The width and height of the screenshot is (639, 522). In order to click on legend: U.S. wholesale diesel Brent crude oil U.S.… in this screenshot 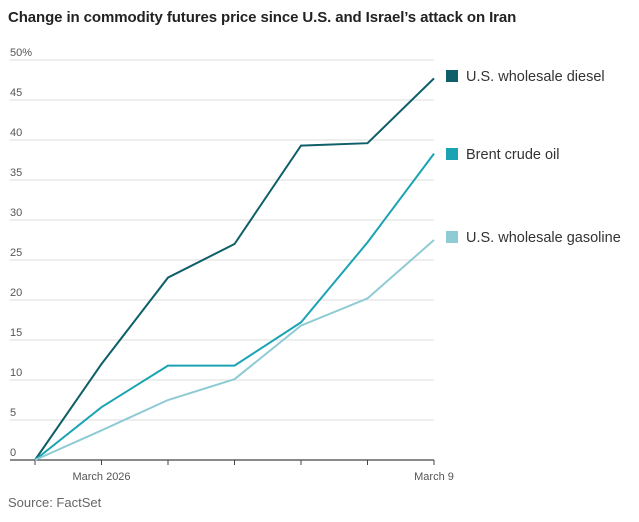, I will do `click(533, 157)`.